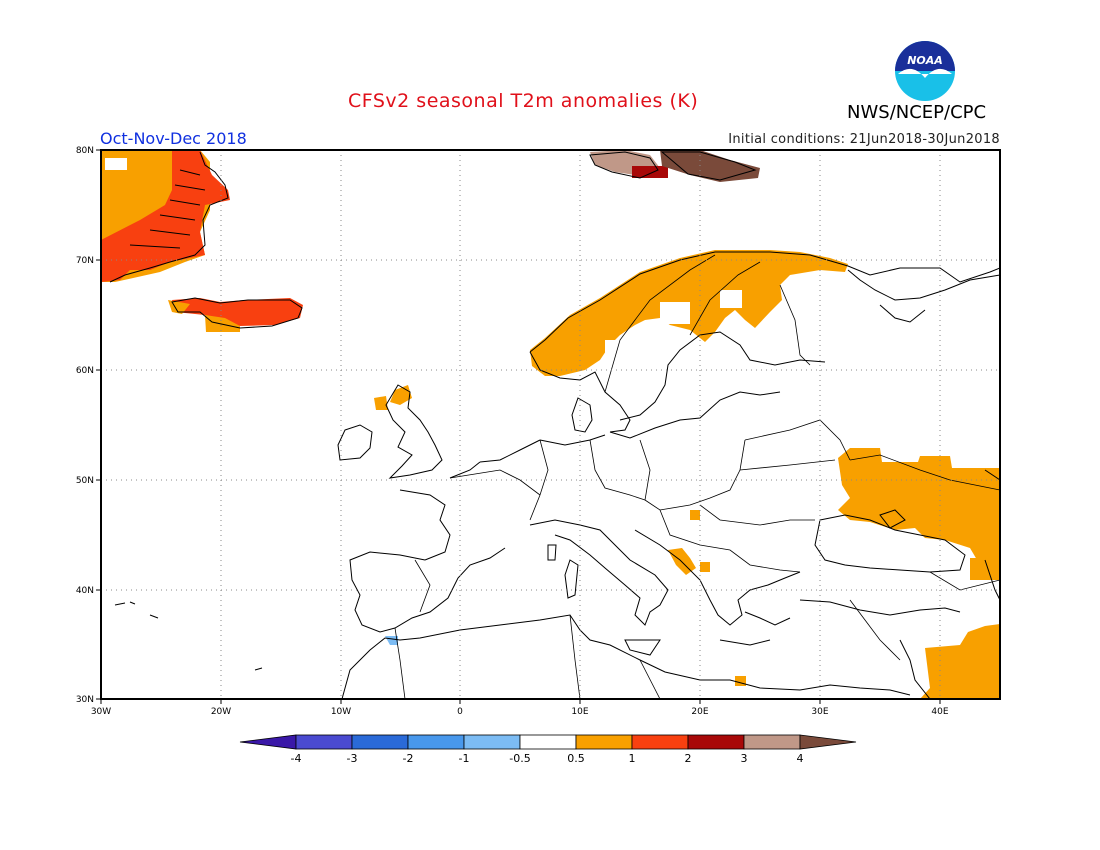  What do you see at coordinates (101, 712) in the screenshot?
I see `lon-label: 30W` at bounding box center [101, 712].